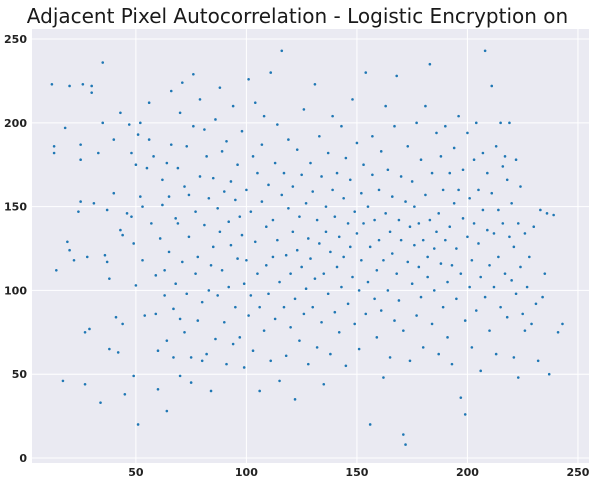 This screenshot has height=483, width=595. Describe the element at coordinates (15, 290) in the screenshot. I see `y-tick-label: 100` at that location.